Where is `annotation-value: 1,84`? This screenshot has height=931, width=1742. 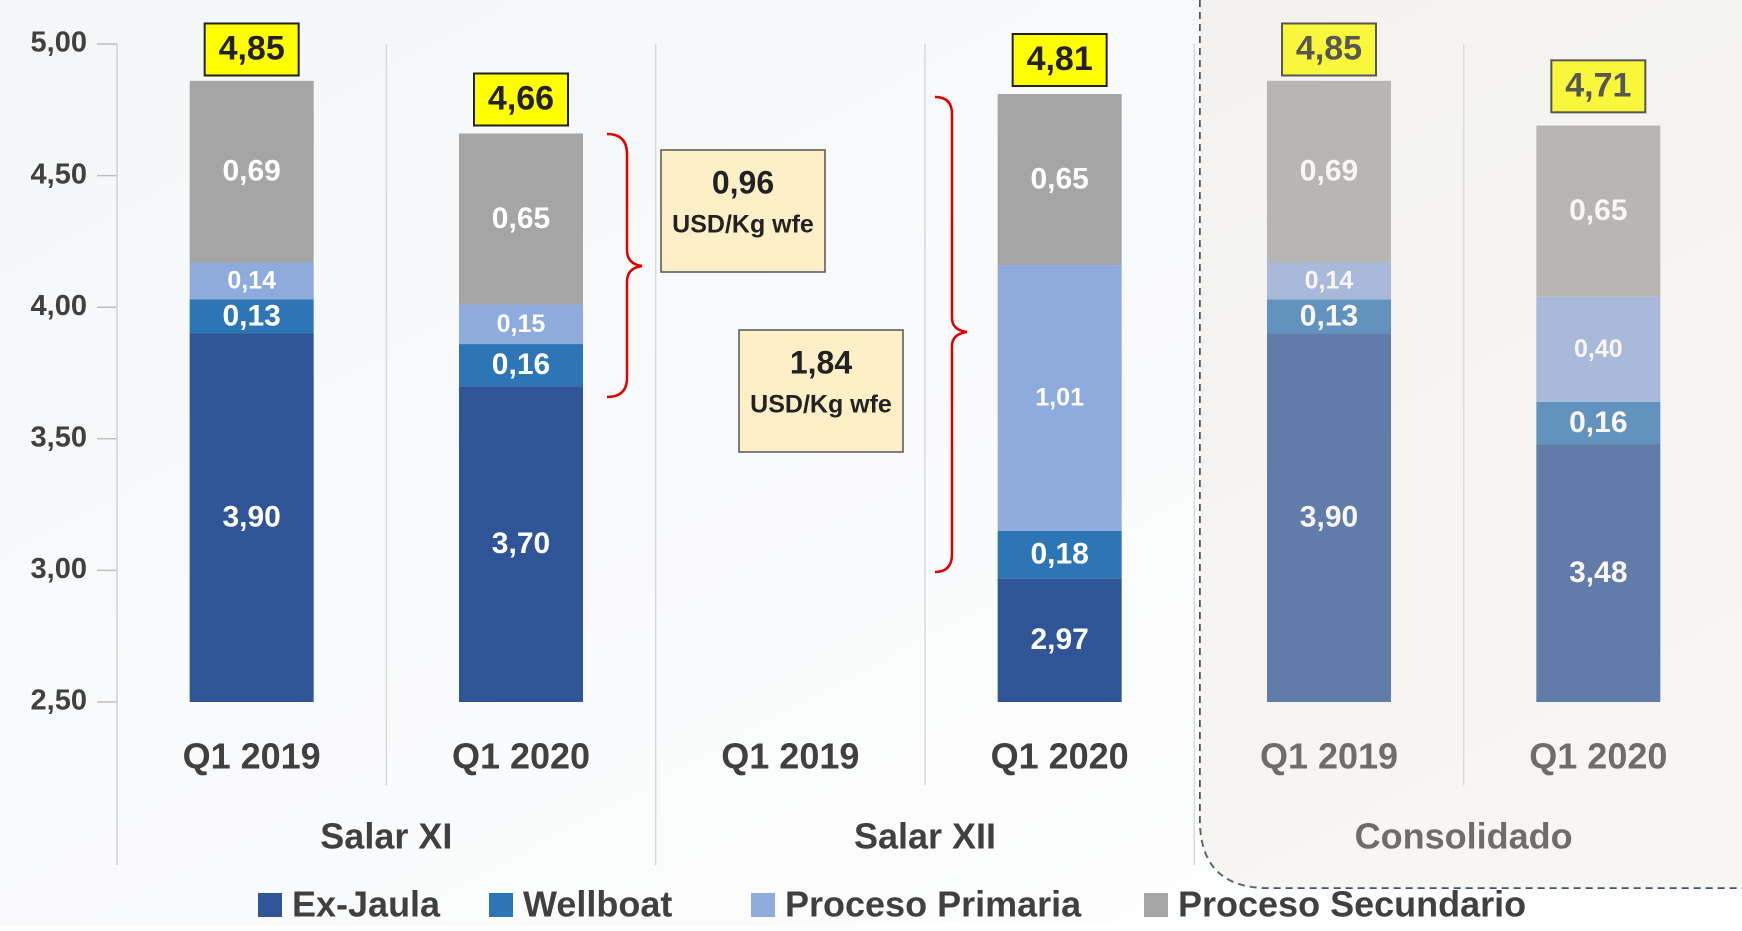 annotation-value: 1,84 is located at coordinates (821, 362).